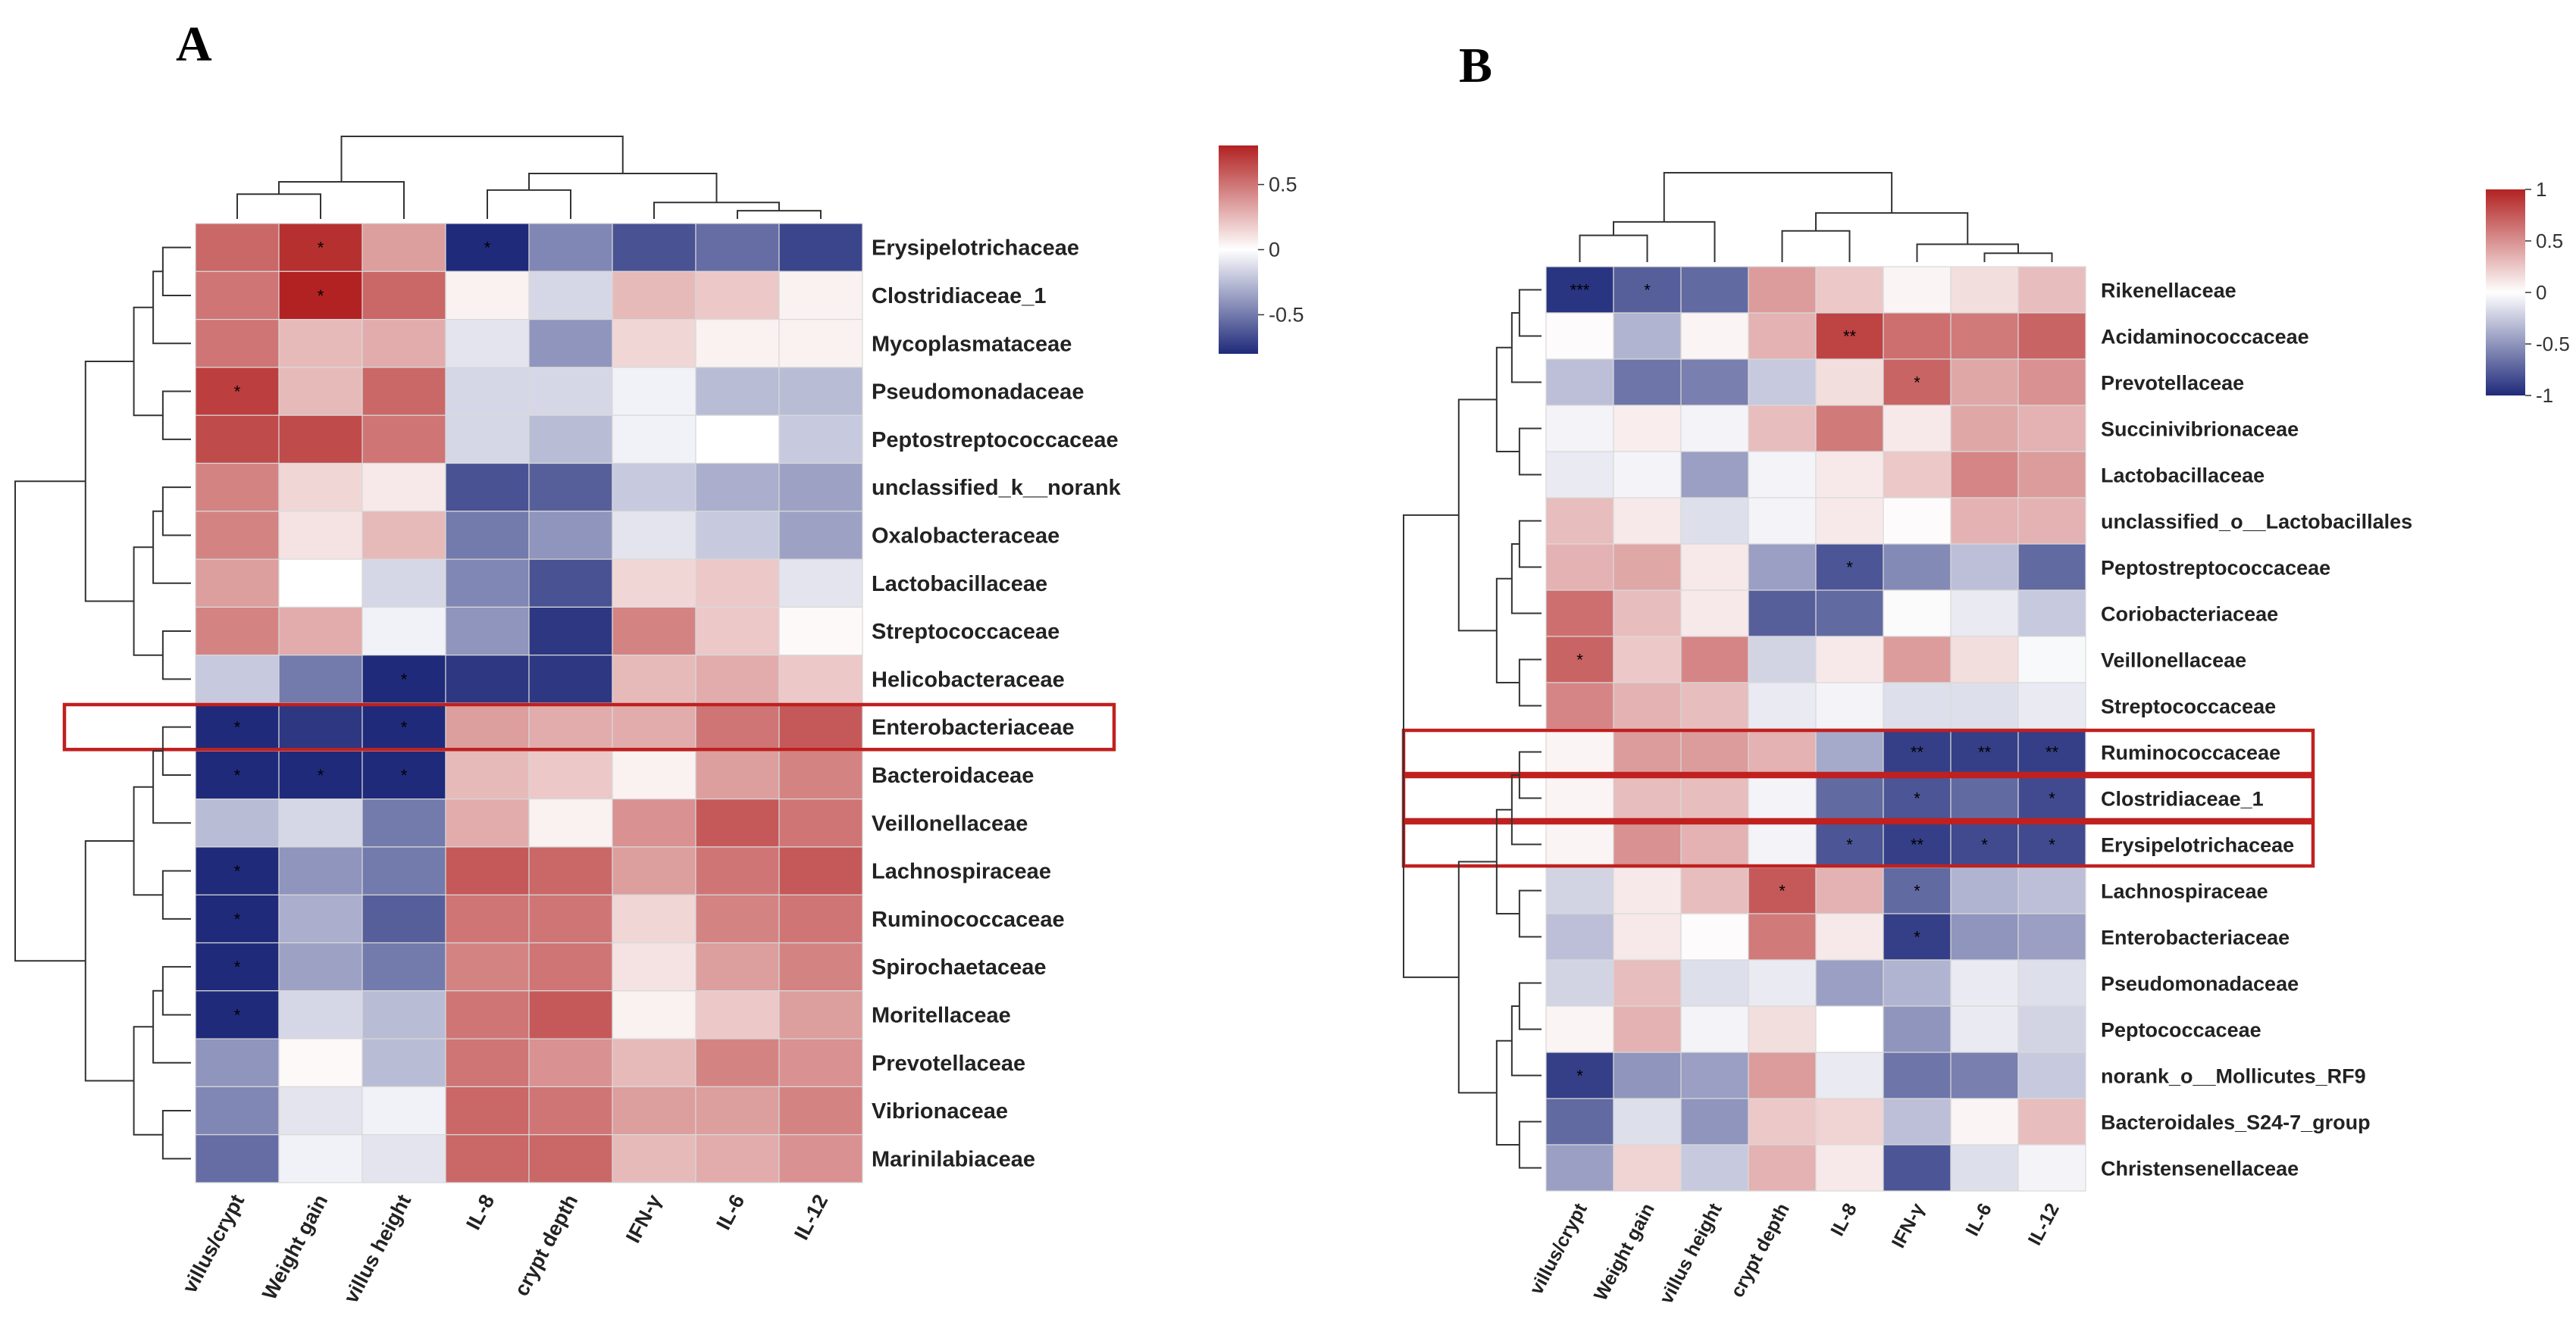  I want to click on color-scale-tick-label: 1, so click(2541, 189).